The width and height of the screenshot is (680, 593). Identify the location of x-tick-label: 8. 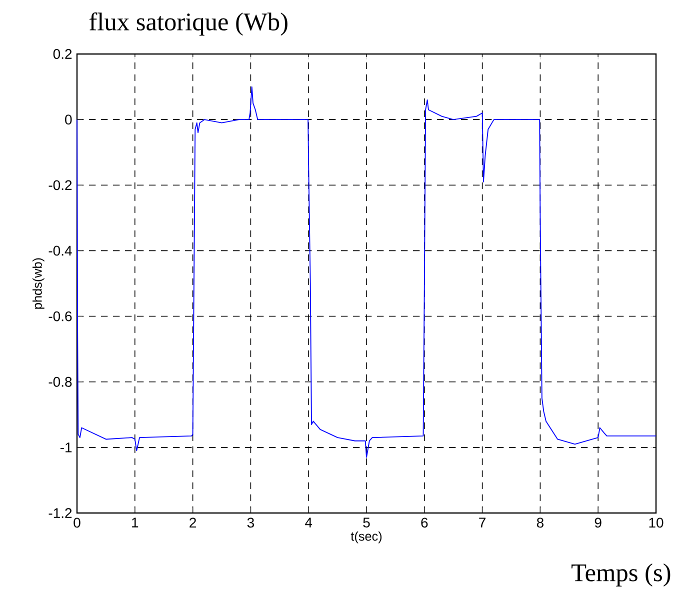
(540, 523).